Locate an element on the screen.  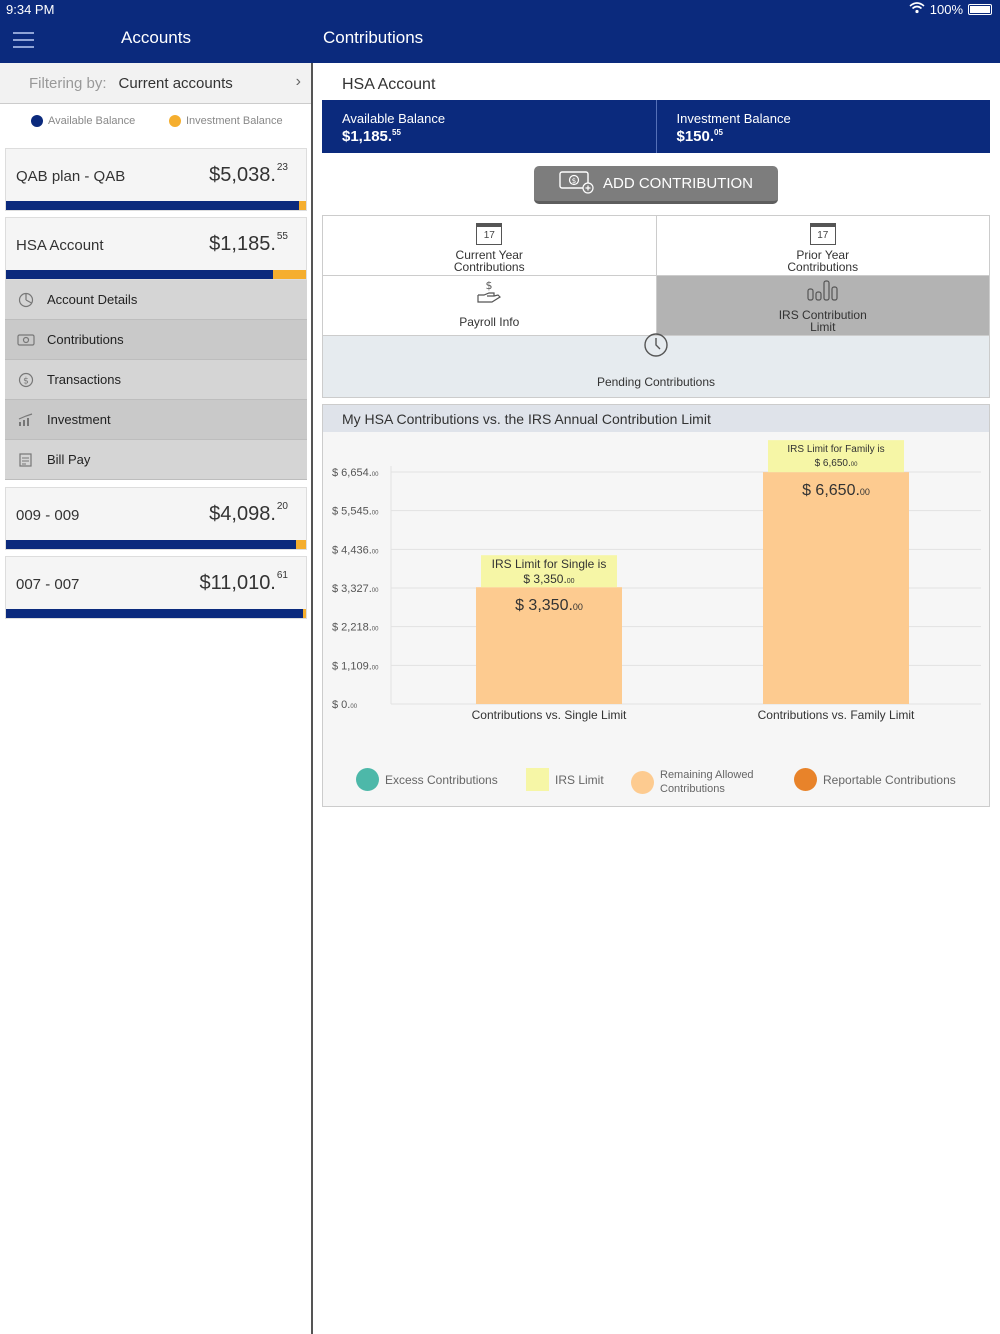
tile-label: Limit is located at coordinates (823, 327).